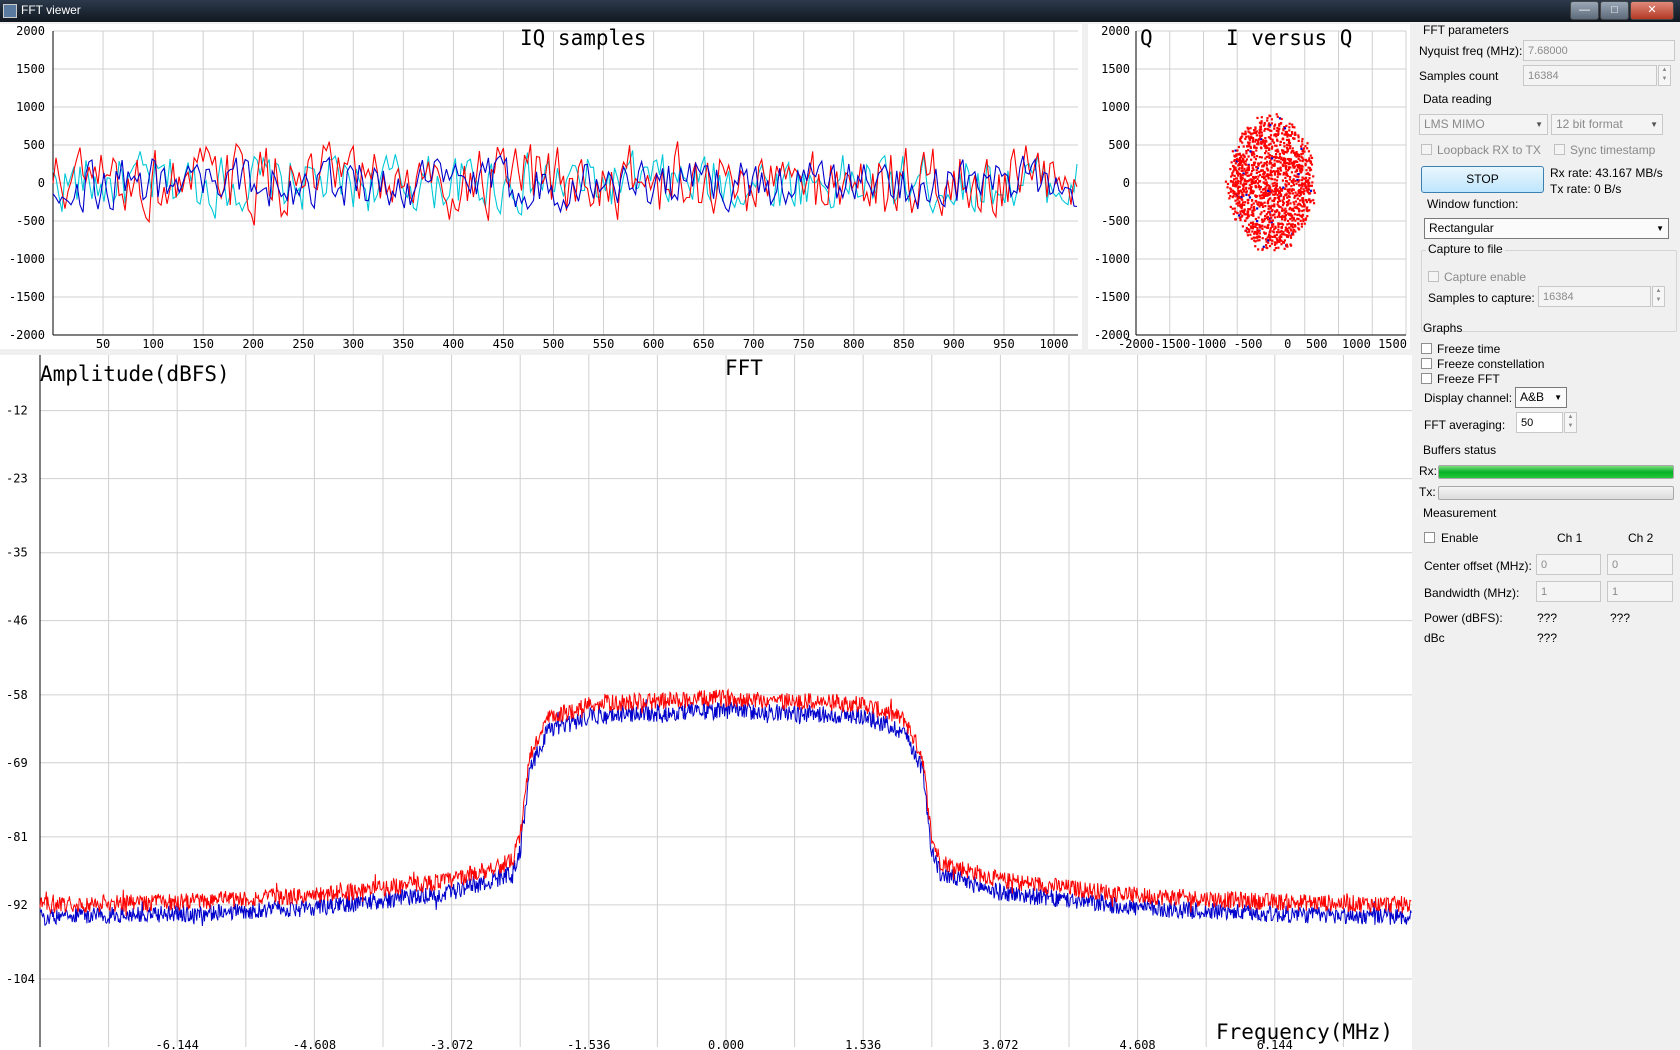 Image resolution: width=1680 pixels, height=1050 pixels. What do you see at coordinates (177, 1044) in the screenshot?
I see `x-tick-label: -6.144` at bounding box center [177, 1044].